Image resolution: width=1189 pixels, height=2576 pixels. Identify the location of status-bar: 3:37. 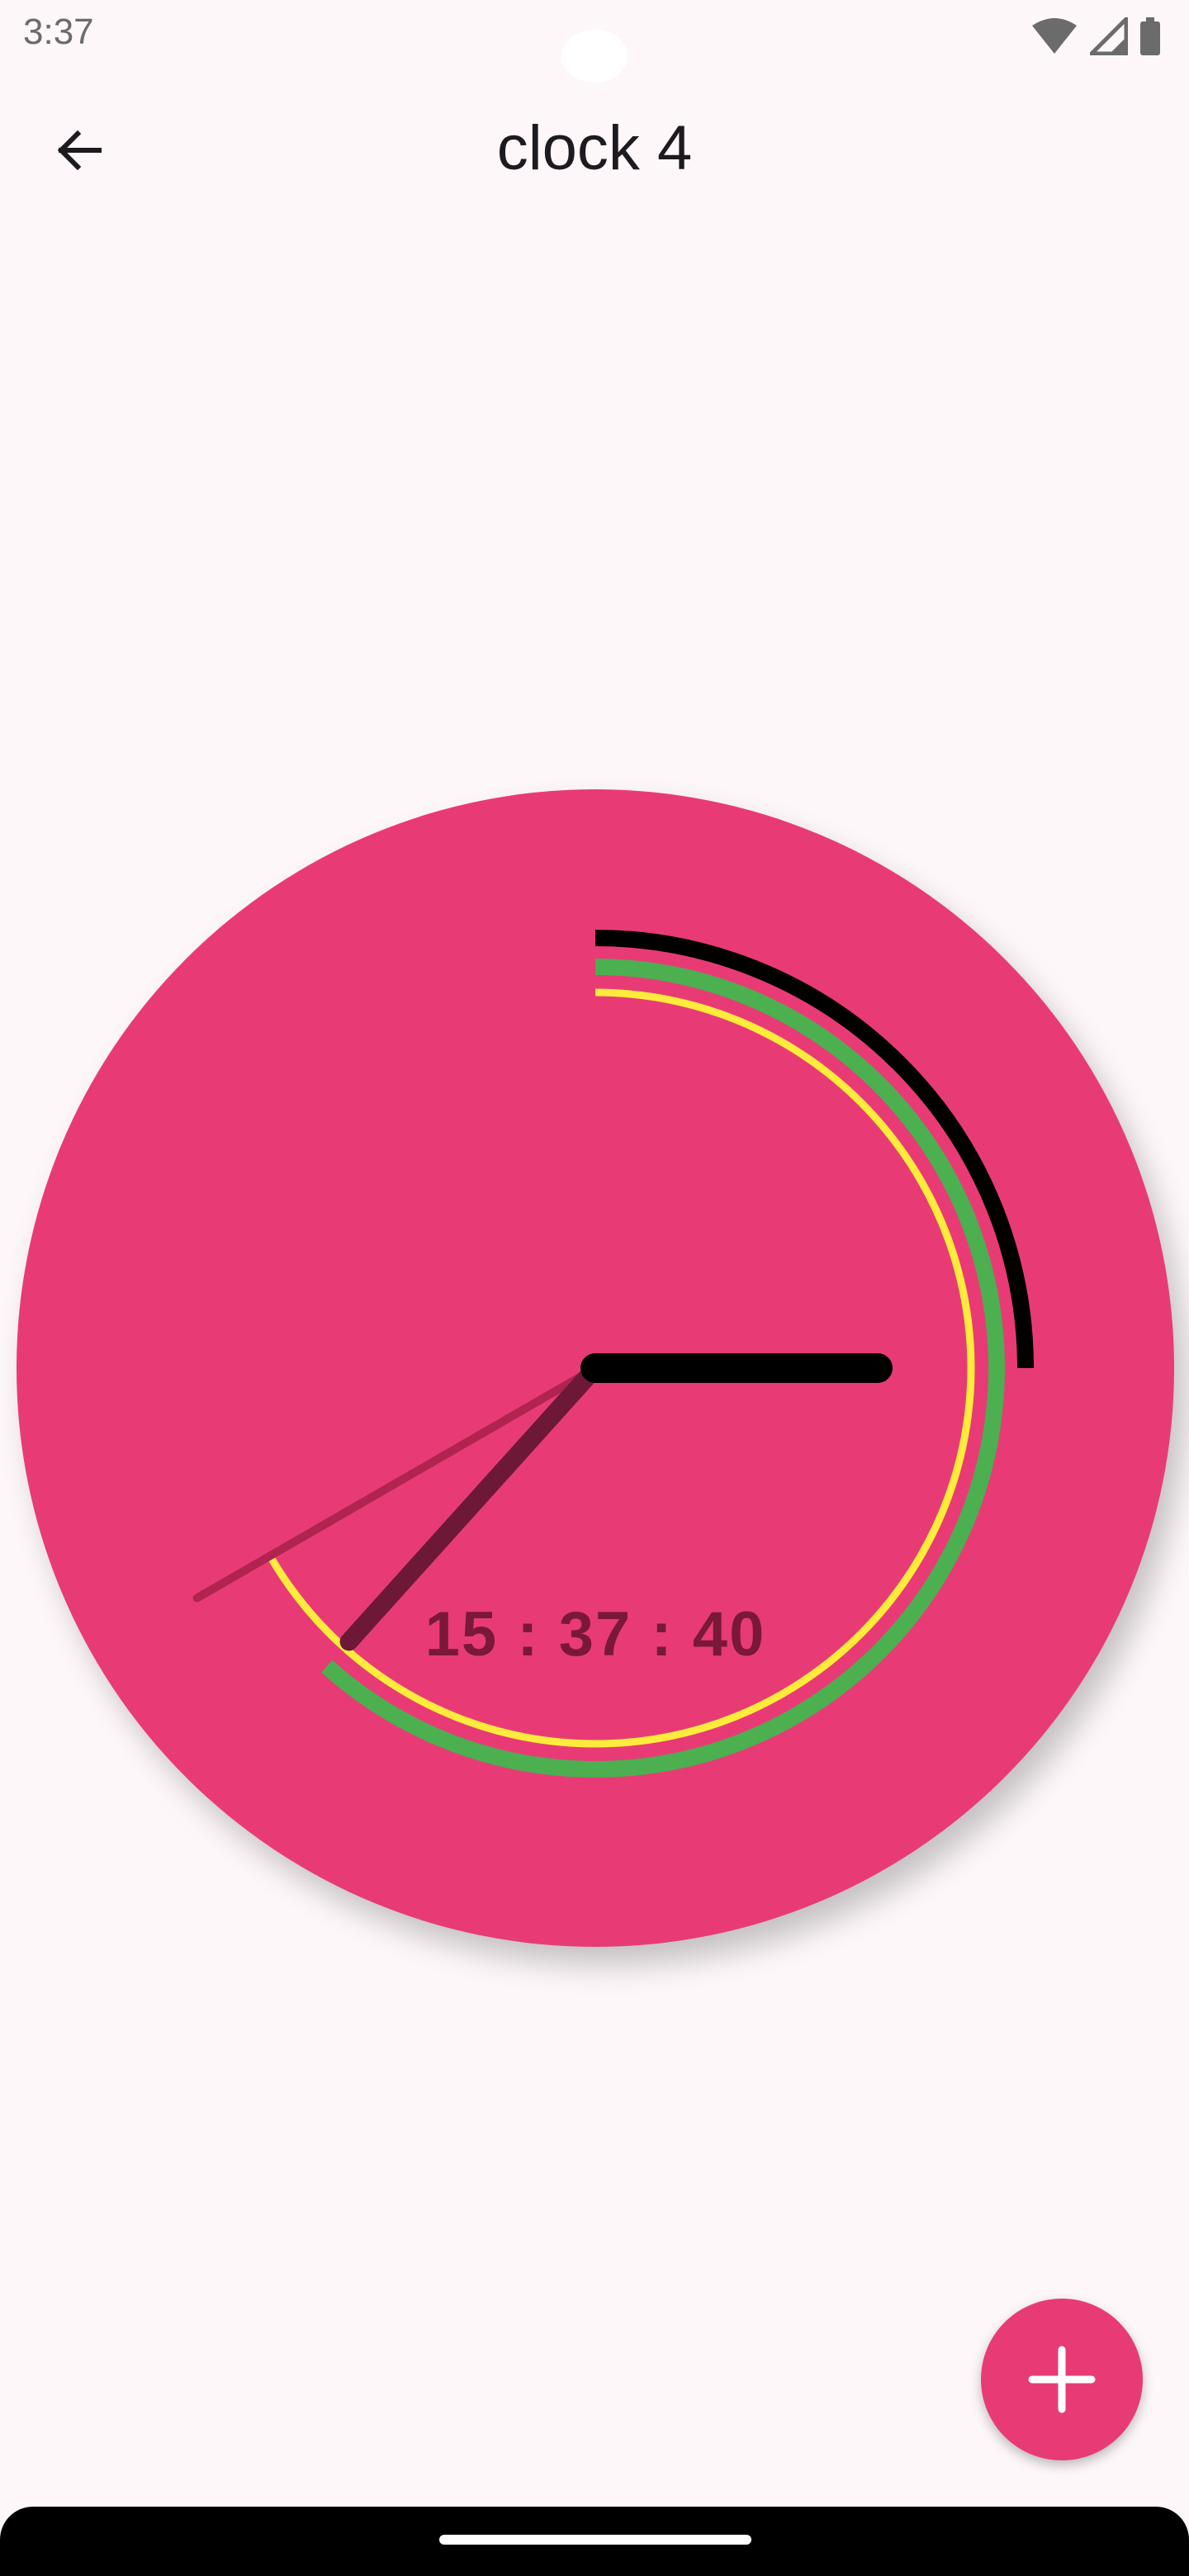
(594, 41).